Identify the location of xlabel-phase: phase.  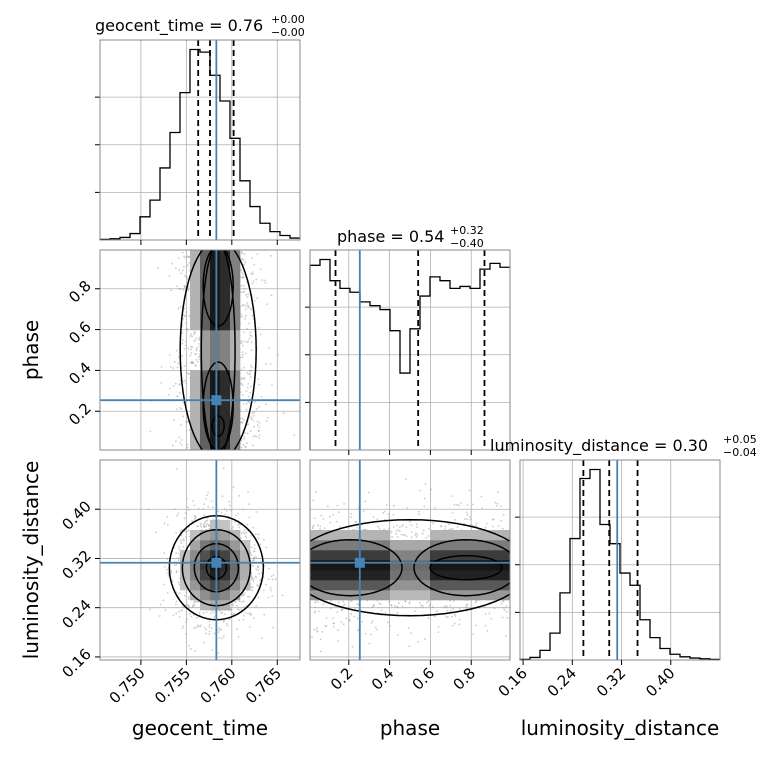
(410, 728).